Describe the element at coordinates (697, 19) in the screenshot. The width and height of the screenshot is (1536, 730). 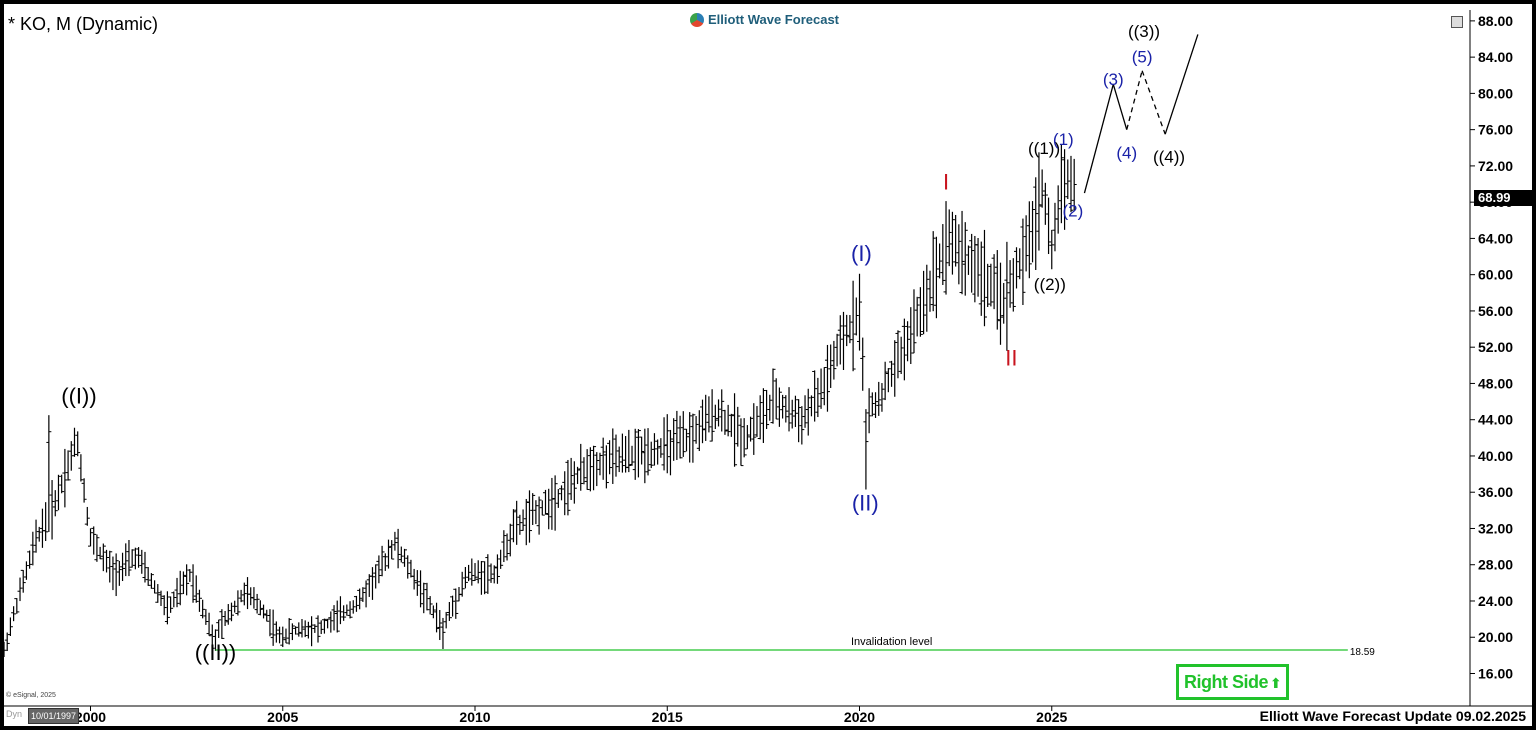
I see `brand-logo-icon` at that location.